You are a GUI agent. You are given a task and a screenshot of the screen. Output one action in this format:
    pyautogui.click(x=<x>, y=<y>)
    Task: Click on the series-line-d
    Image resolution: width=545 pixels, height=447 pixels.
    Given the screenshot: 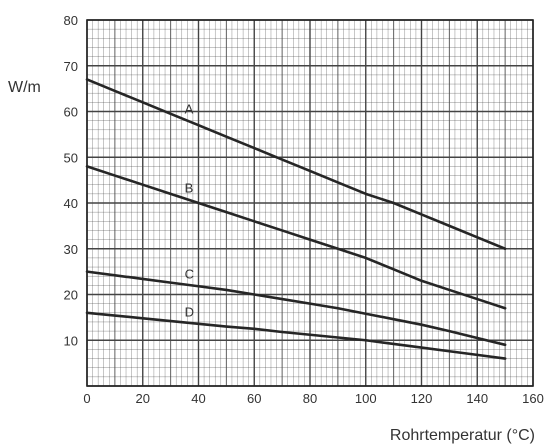 What is the action you would take?
    pyautogui.click(x=296, y=335)
    